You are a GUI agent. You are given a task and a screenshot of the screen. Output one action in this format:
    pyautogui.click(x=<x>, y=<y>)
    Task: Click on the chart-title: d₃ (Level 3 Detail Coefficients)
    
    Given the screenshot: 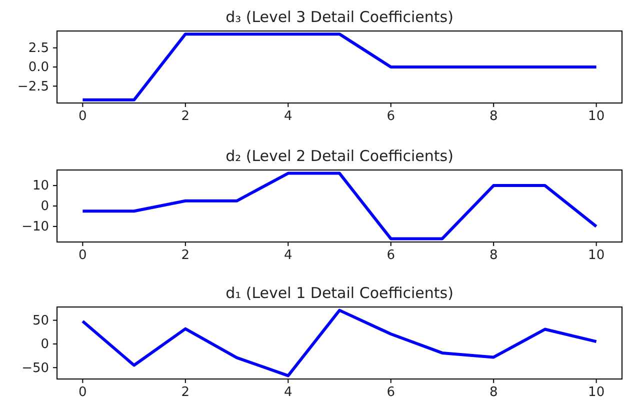 What is the action you would take?
    pyautogui.click(x=340, y=17)
    